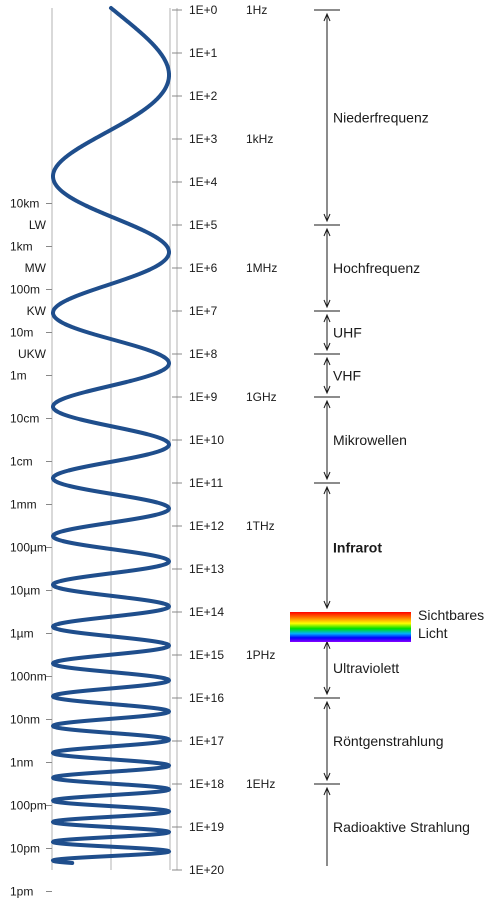  I want to click on visible-light-spectrum, so click(350, 627).